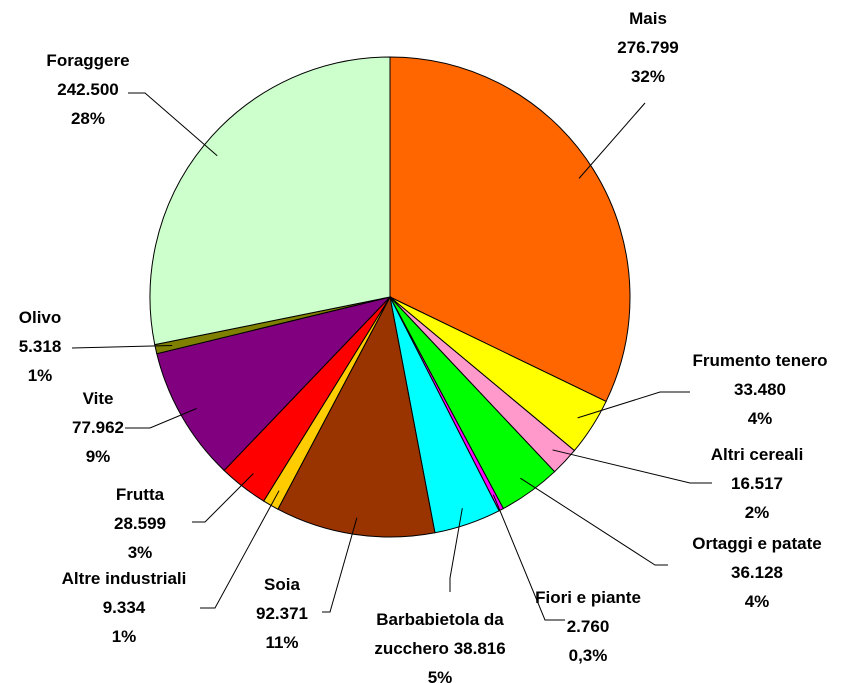  I want to click on label-text: Altre industriali, so click(124, 578).